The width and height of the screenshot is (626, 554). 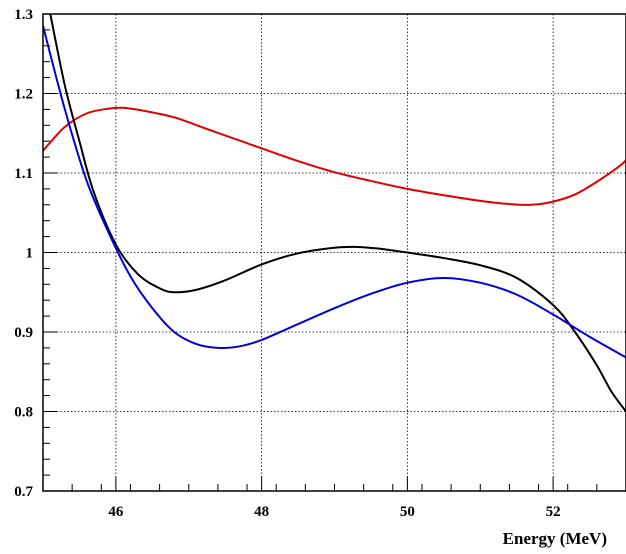 What do you see at coordinates (23, 492) in the screenshot?
I see `y-tick-label: 0.7` at bounding box center [23, 492].